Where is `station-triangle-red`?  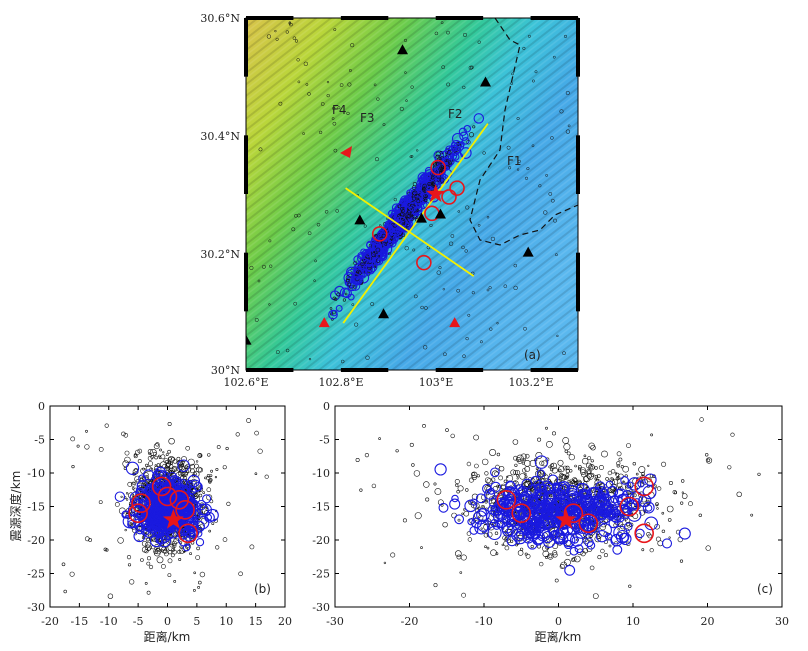
station-triangle-red is located at coordinates (455, 322).